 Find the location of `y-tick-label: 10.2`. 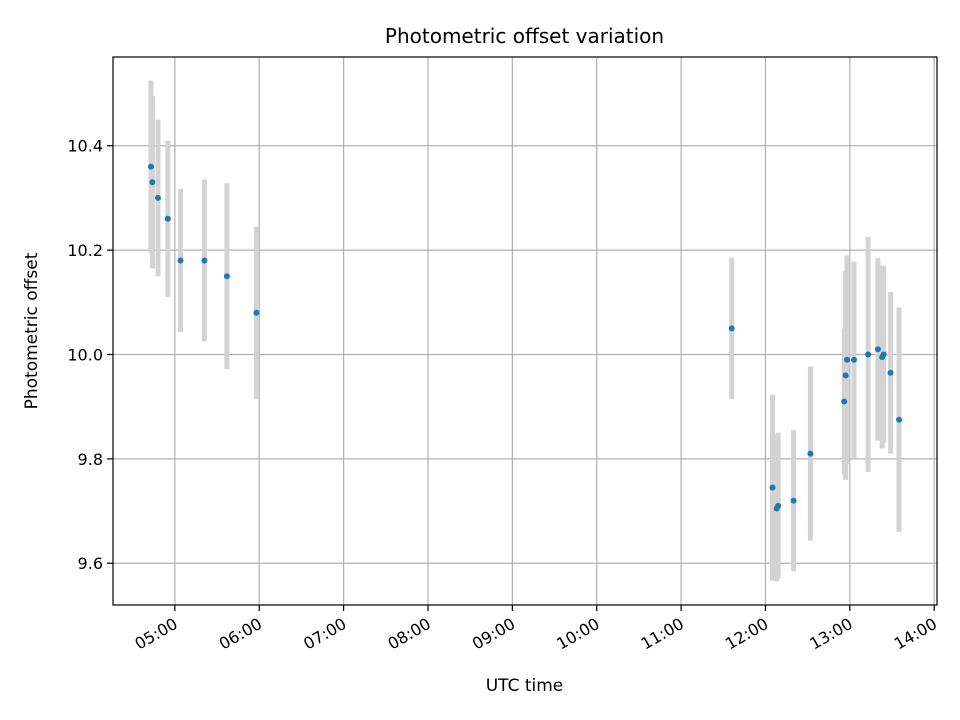

y-tick-label: 10.2 is located at coordinates (85, 250).